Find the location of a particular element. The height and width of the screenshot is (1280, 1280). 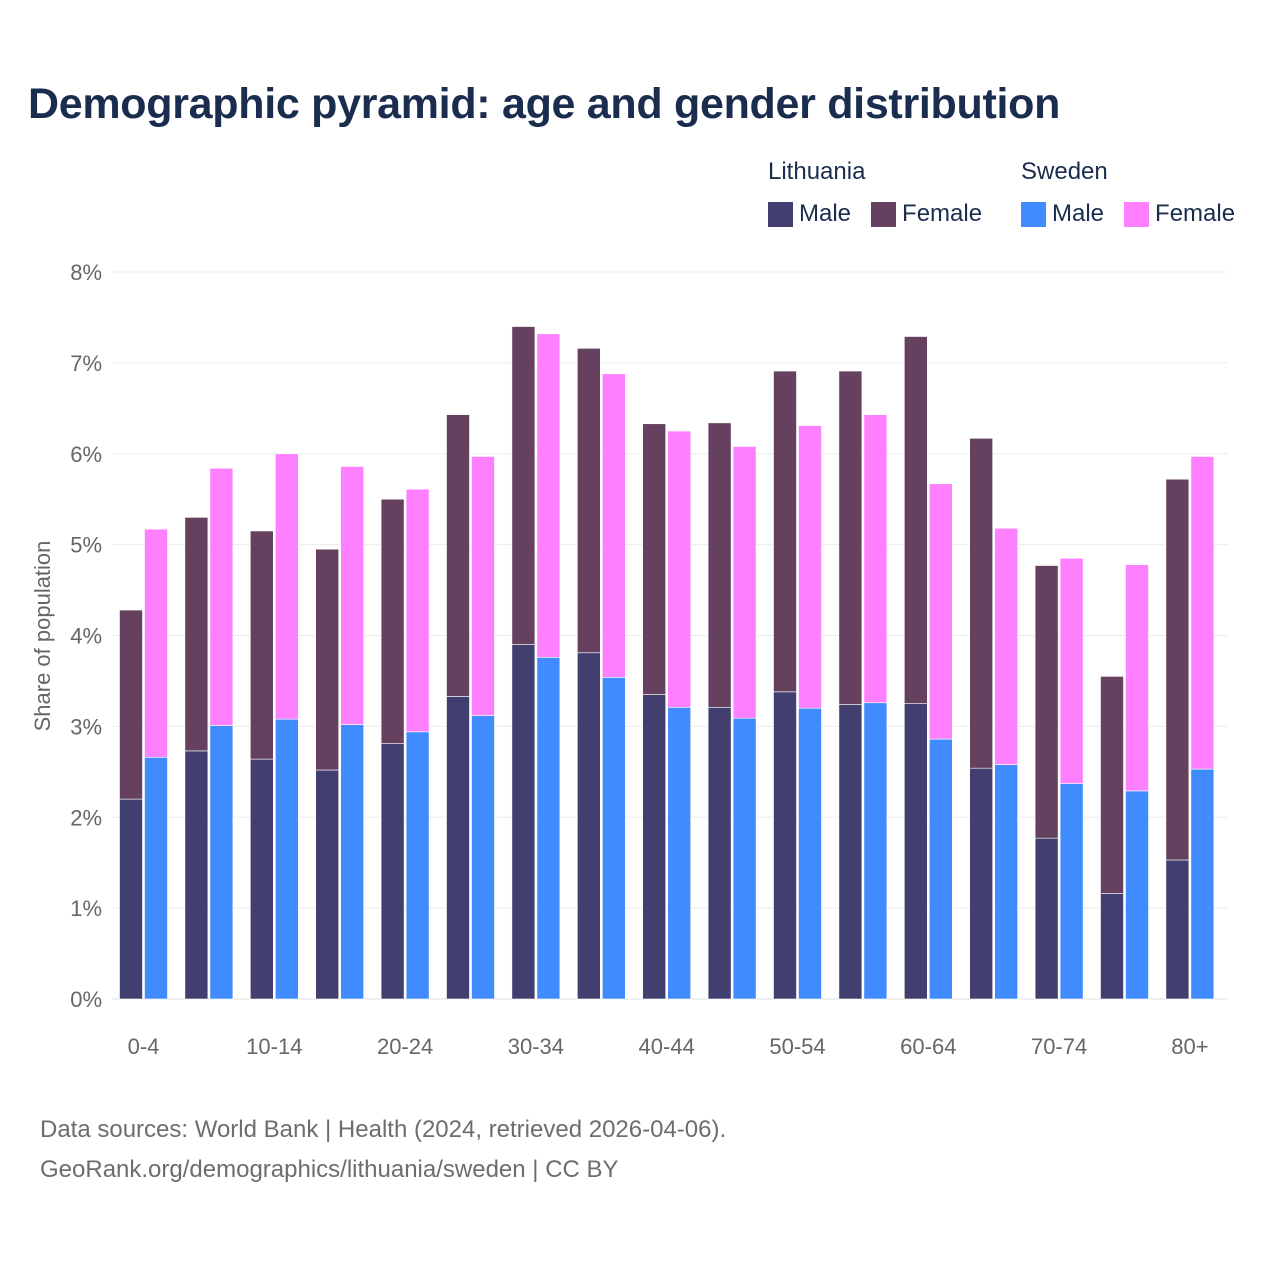

legend-label-sweden-male: Male is located at coordinates (1078, 213).